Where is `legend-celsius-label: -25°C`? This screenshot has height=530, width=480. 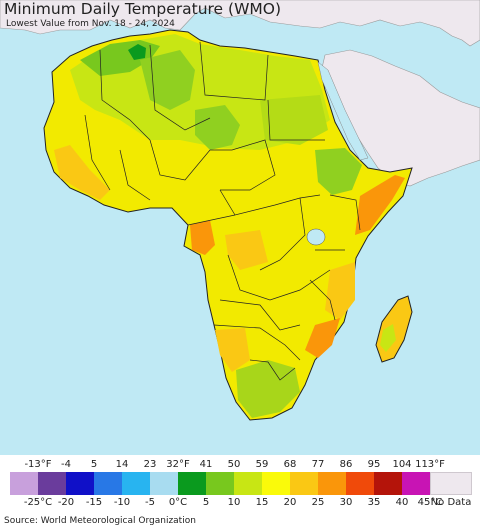 legend-celsius-label: -25°C is located at coordinates (38, 502).